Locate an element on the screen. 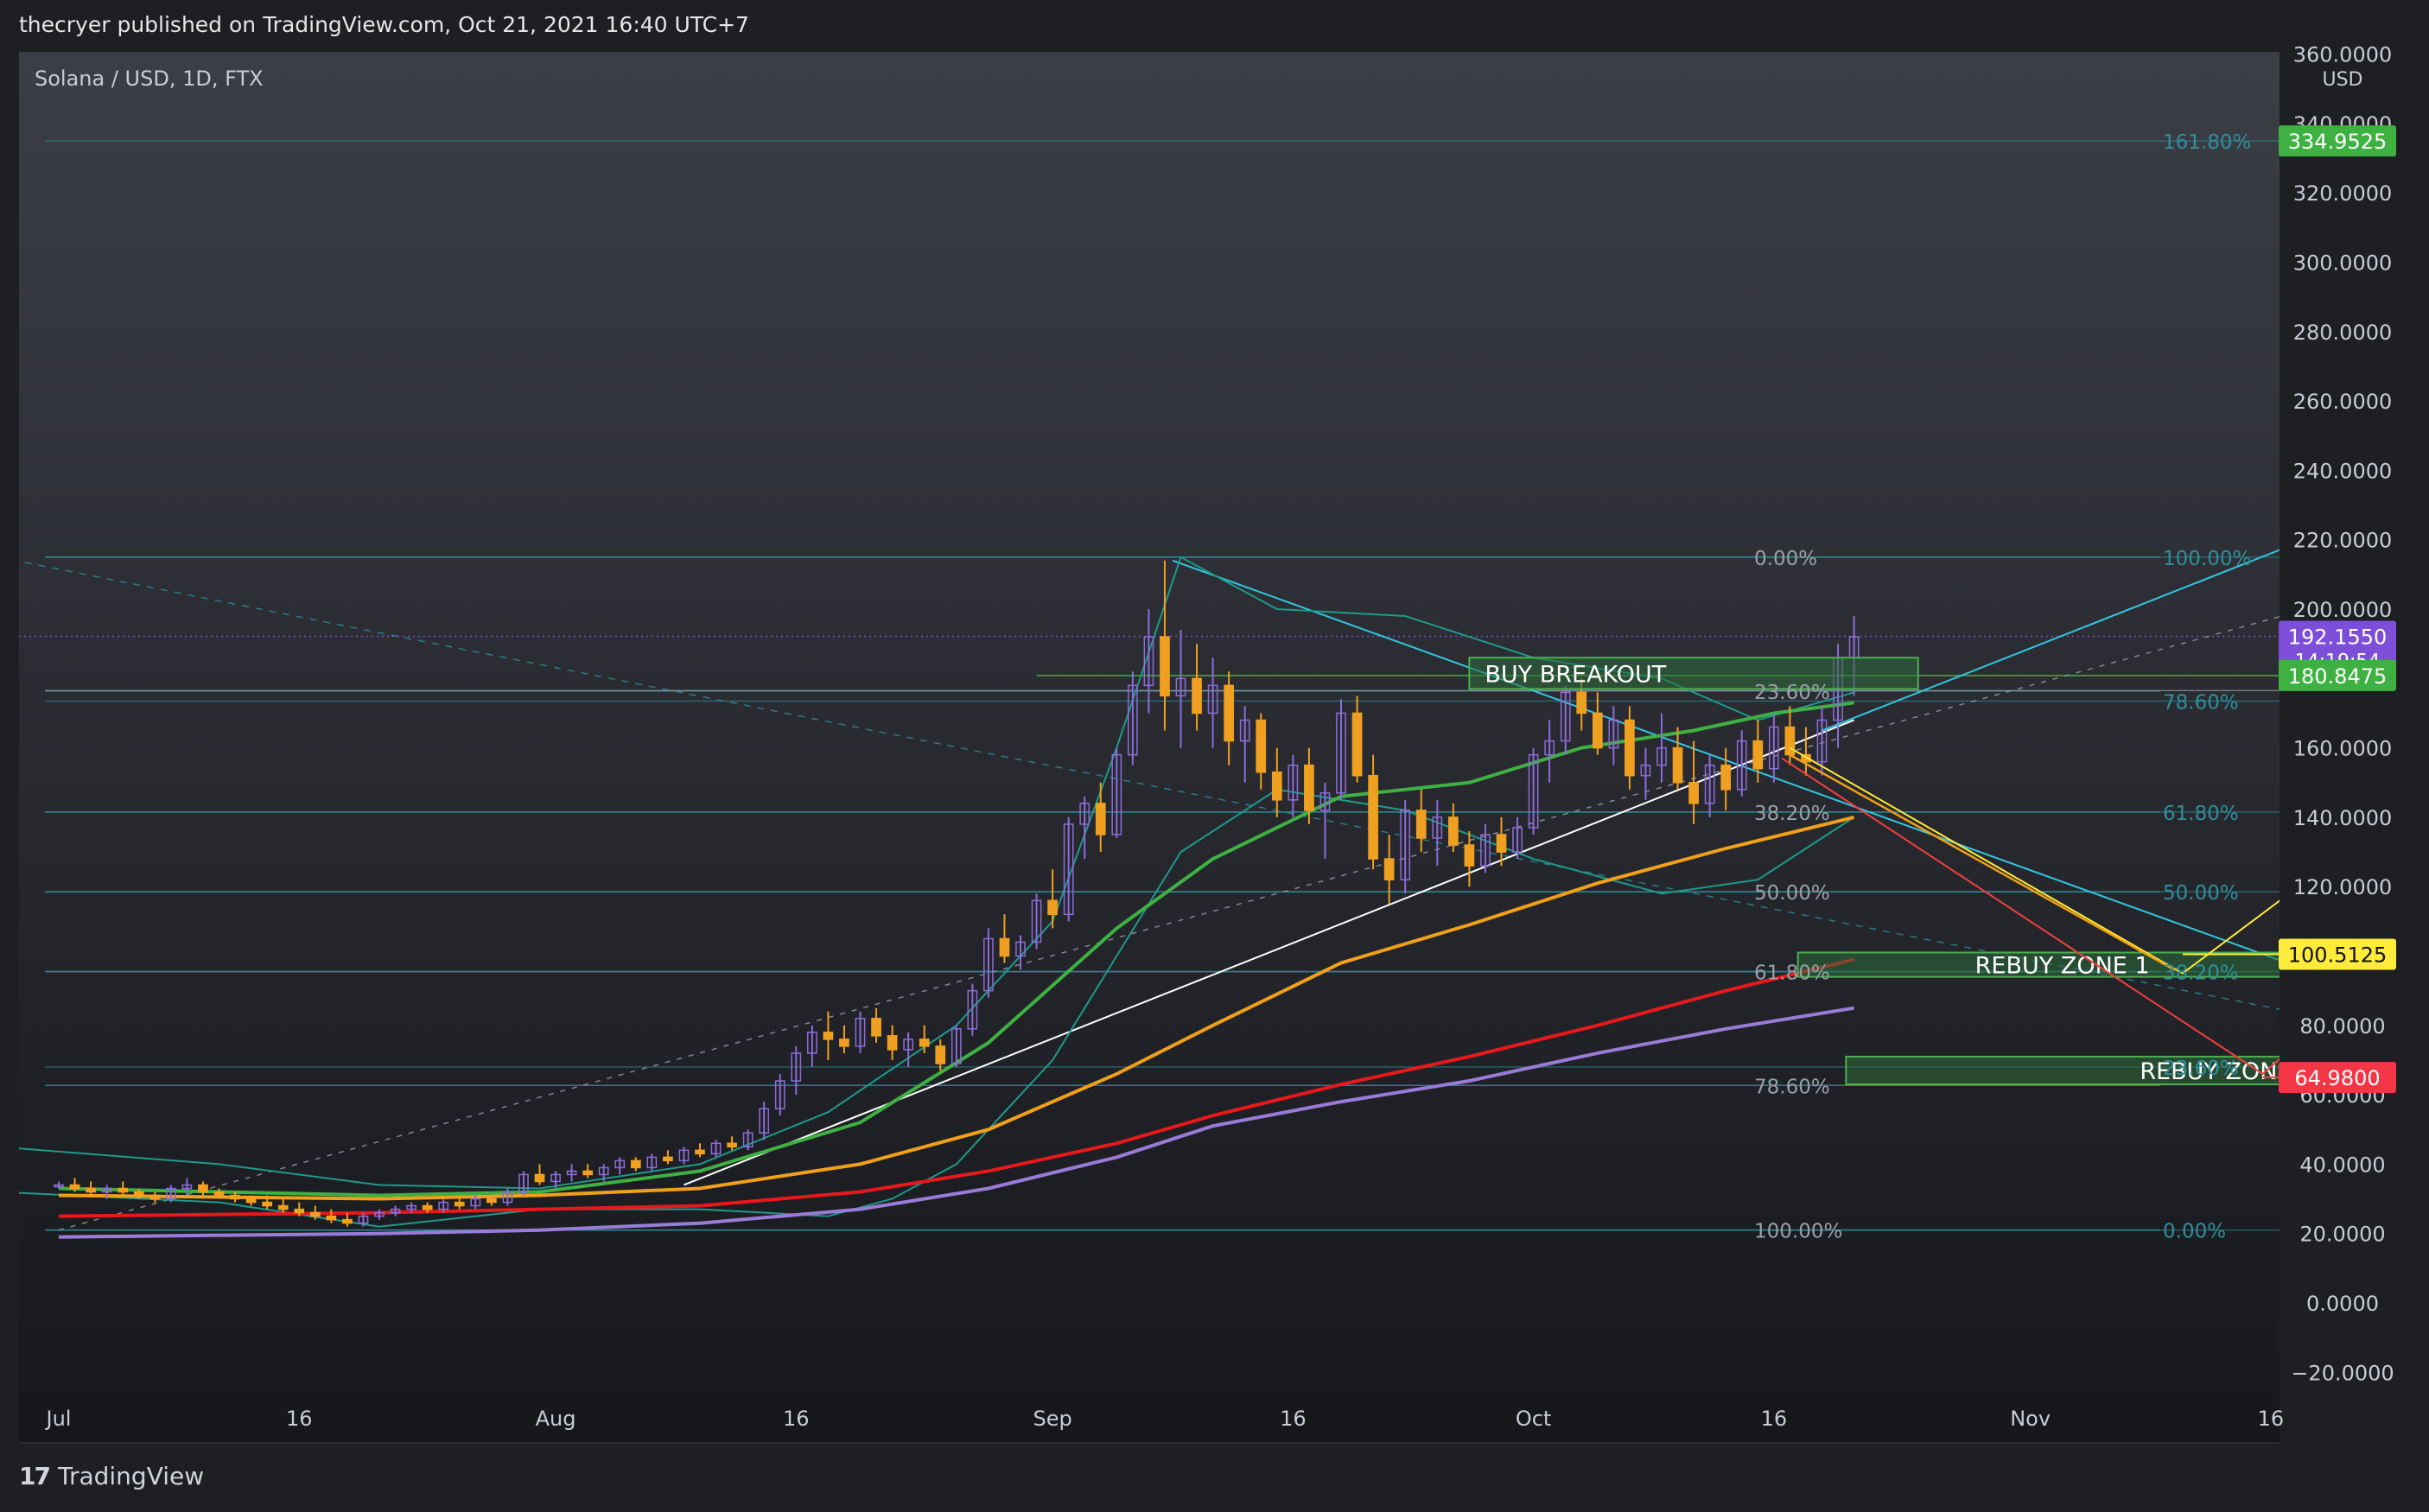  ma-red is located at coordinates (956, 1087).